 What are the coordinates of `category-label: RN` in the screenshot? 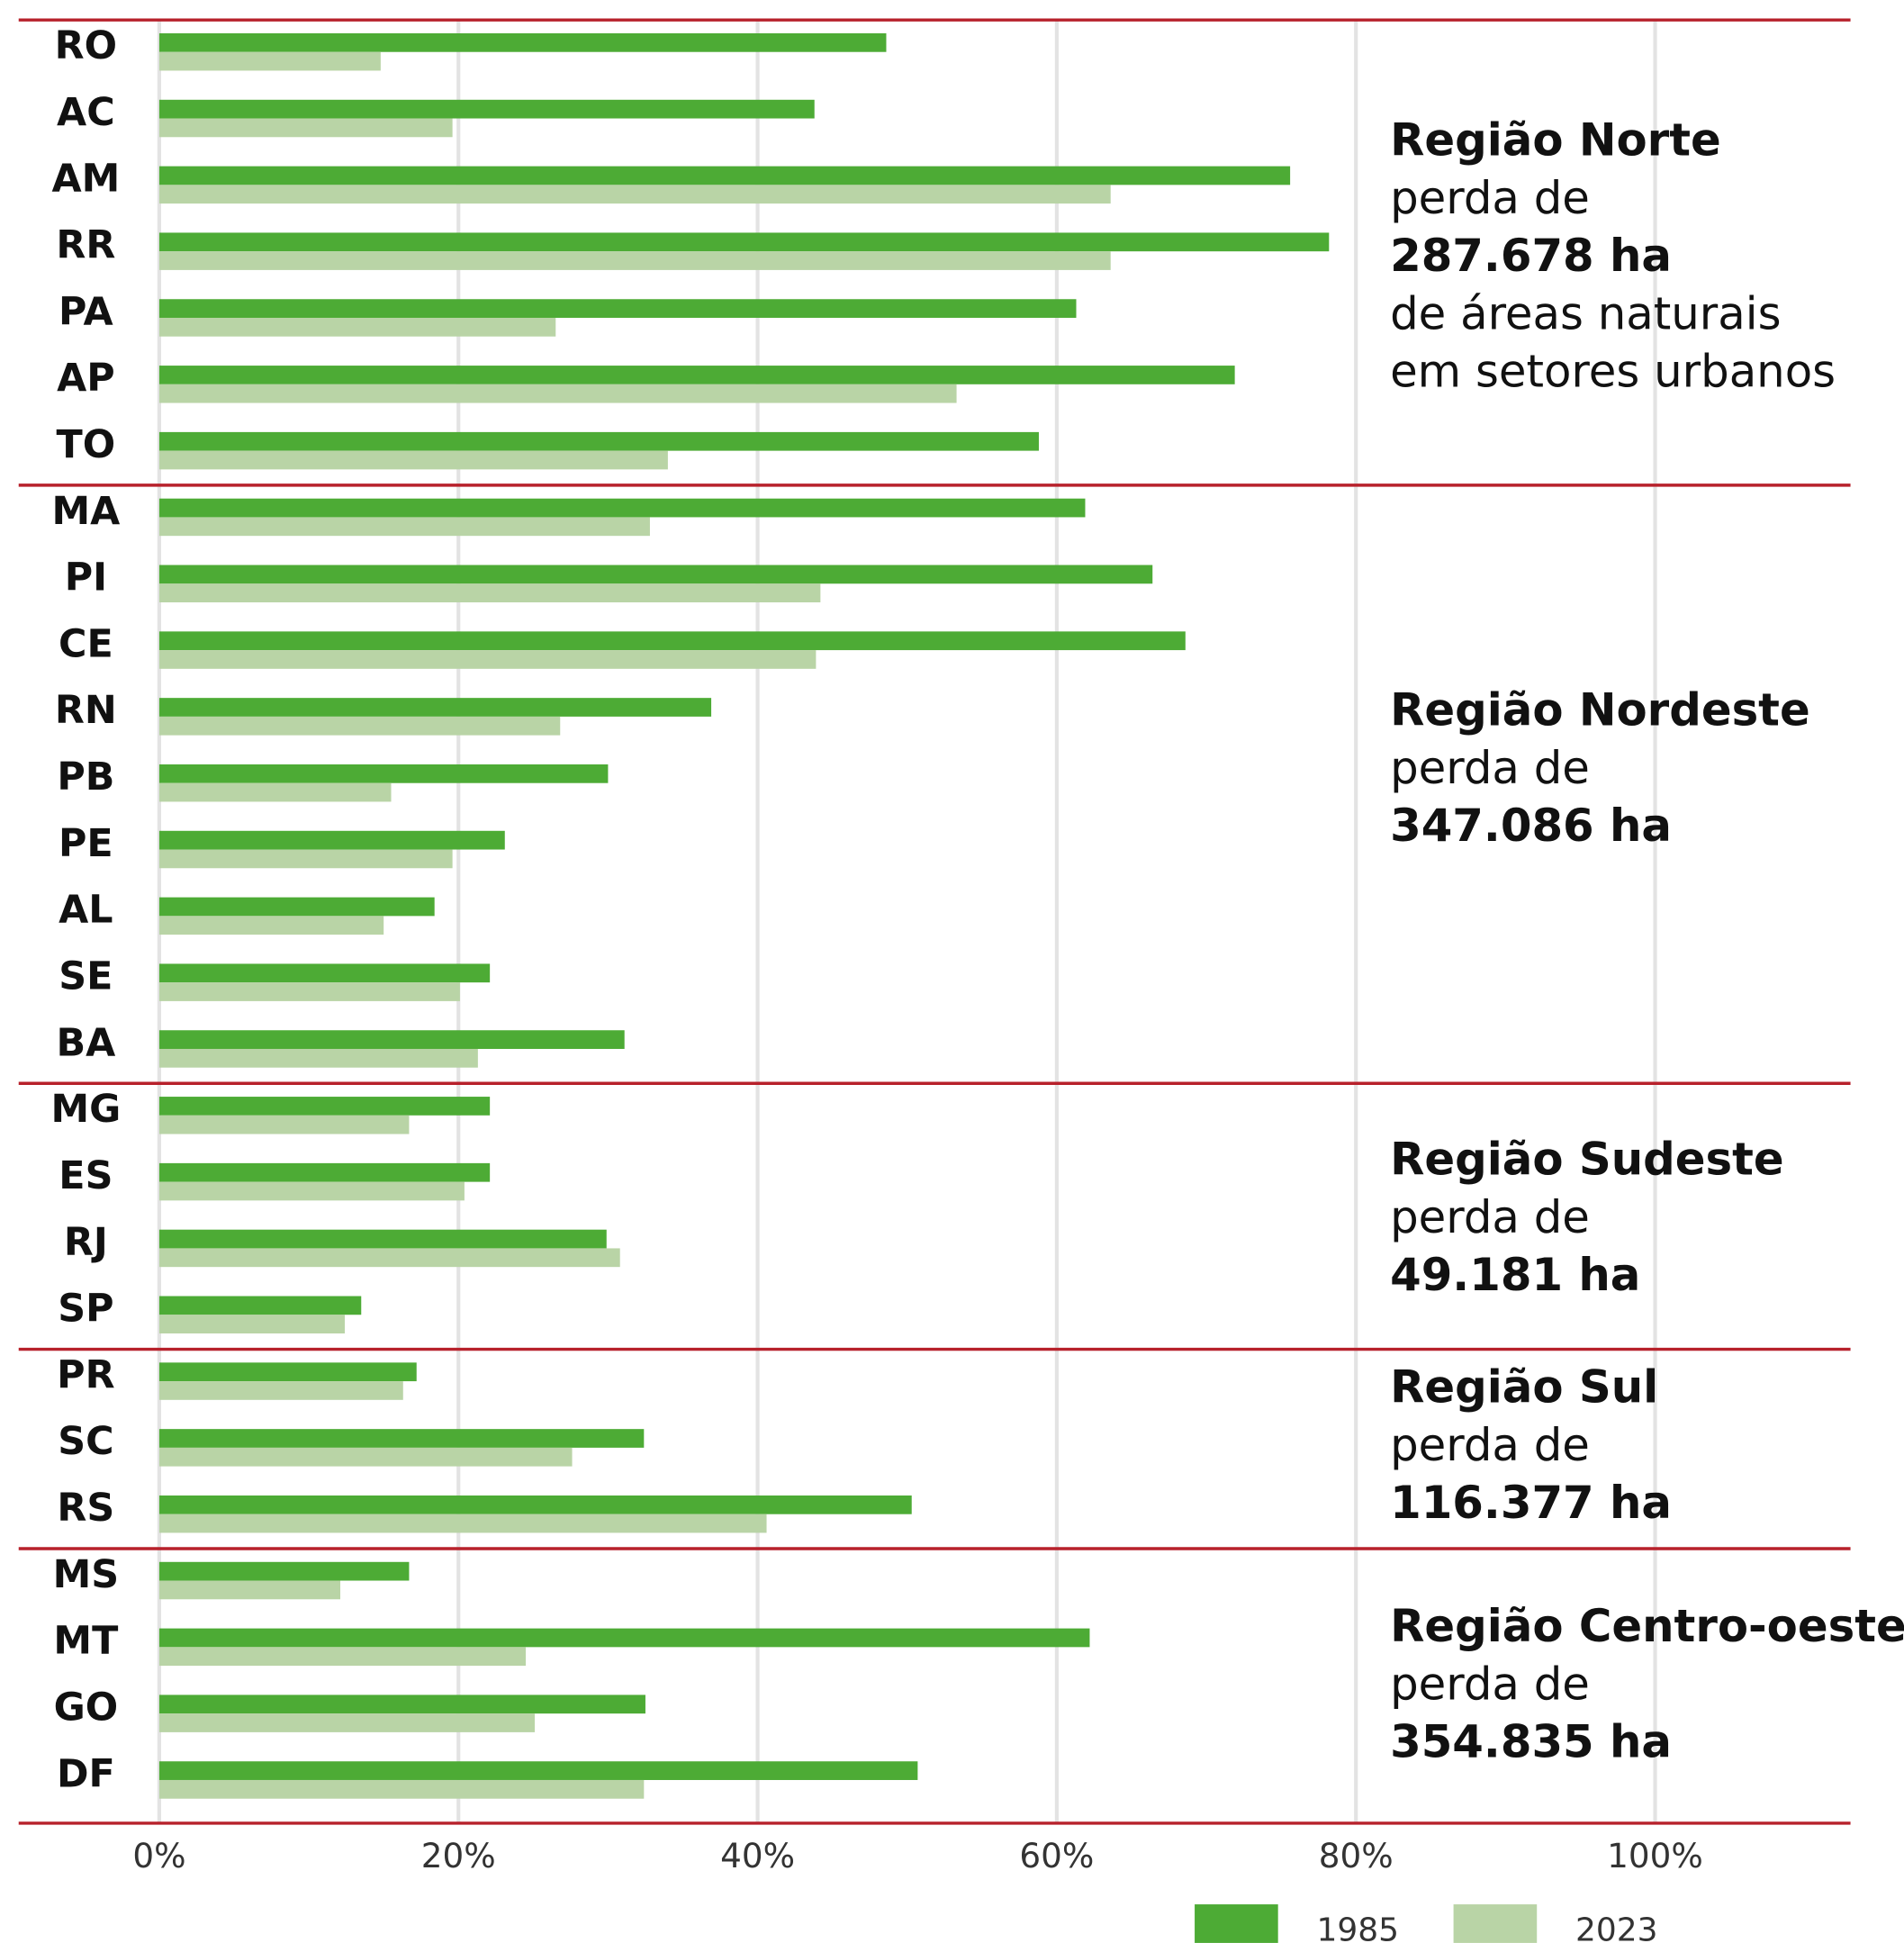 It's located at (86, 710).